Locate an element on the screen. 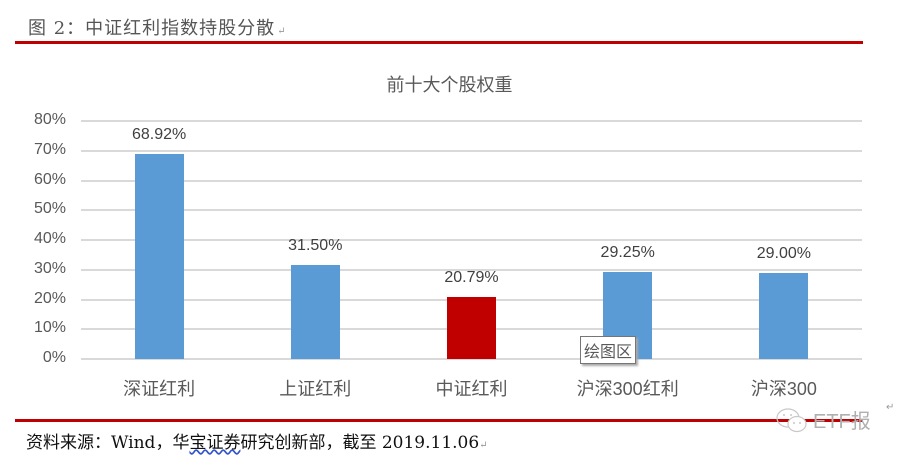  source-prefix: 资料来源：Wind，华 is located at coordinates (108, 443).